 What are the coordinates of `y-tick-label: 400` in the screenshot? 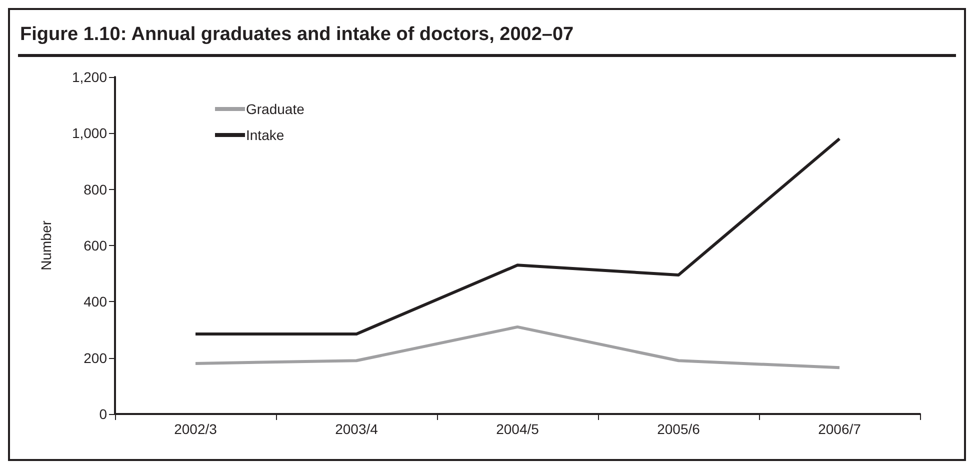 It's located at (96, 302).